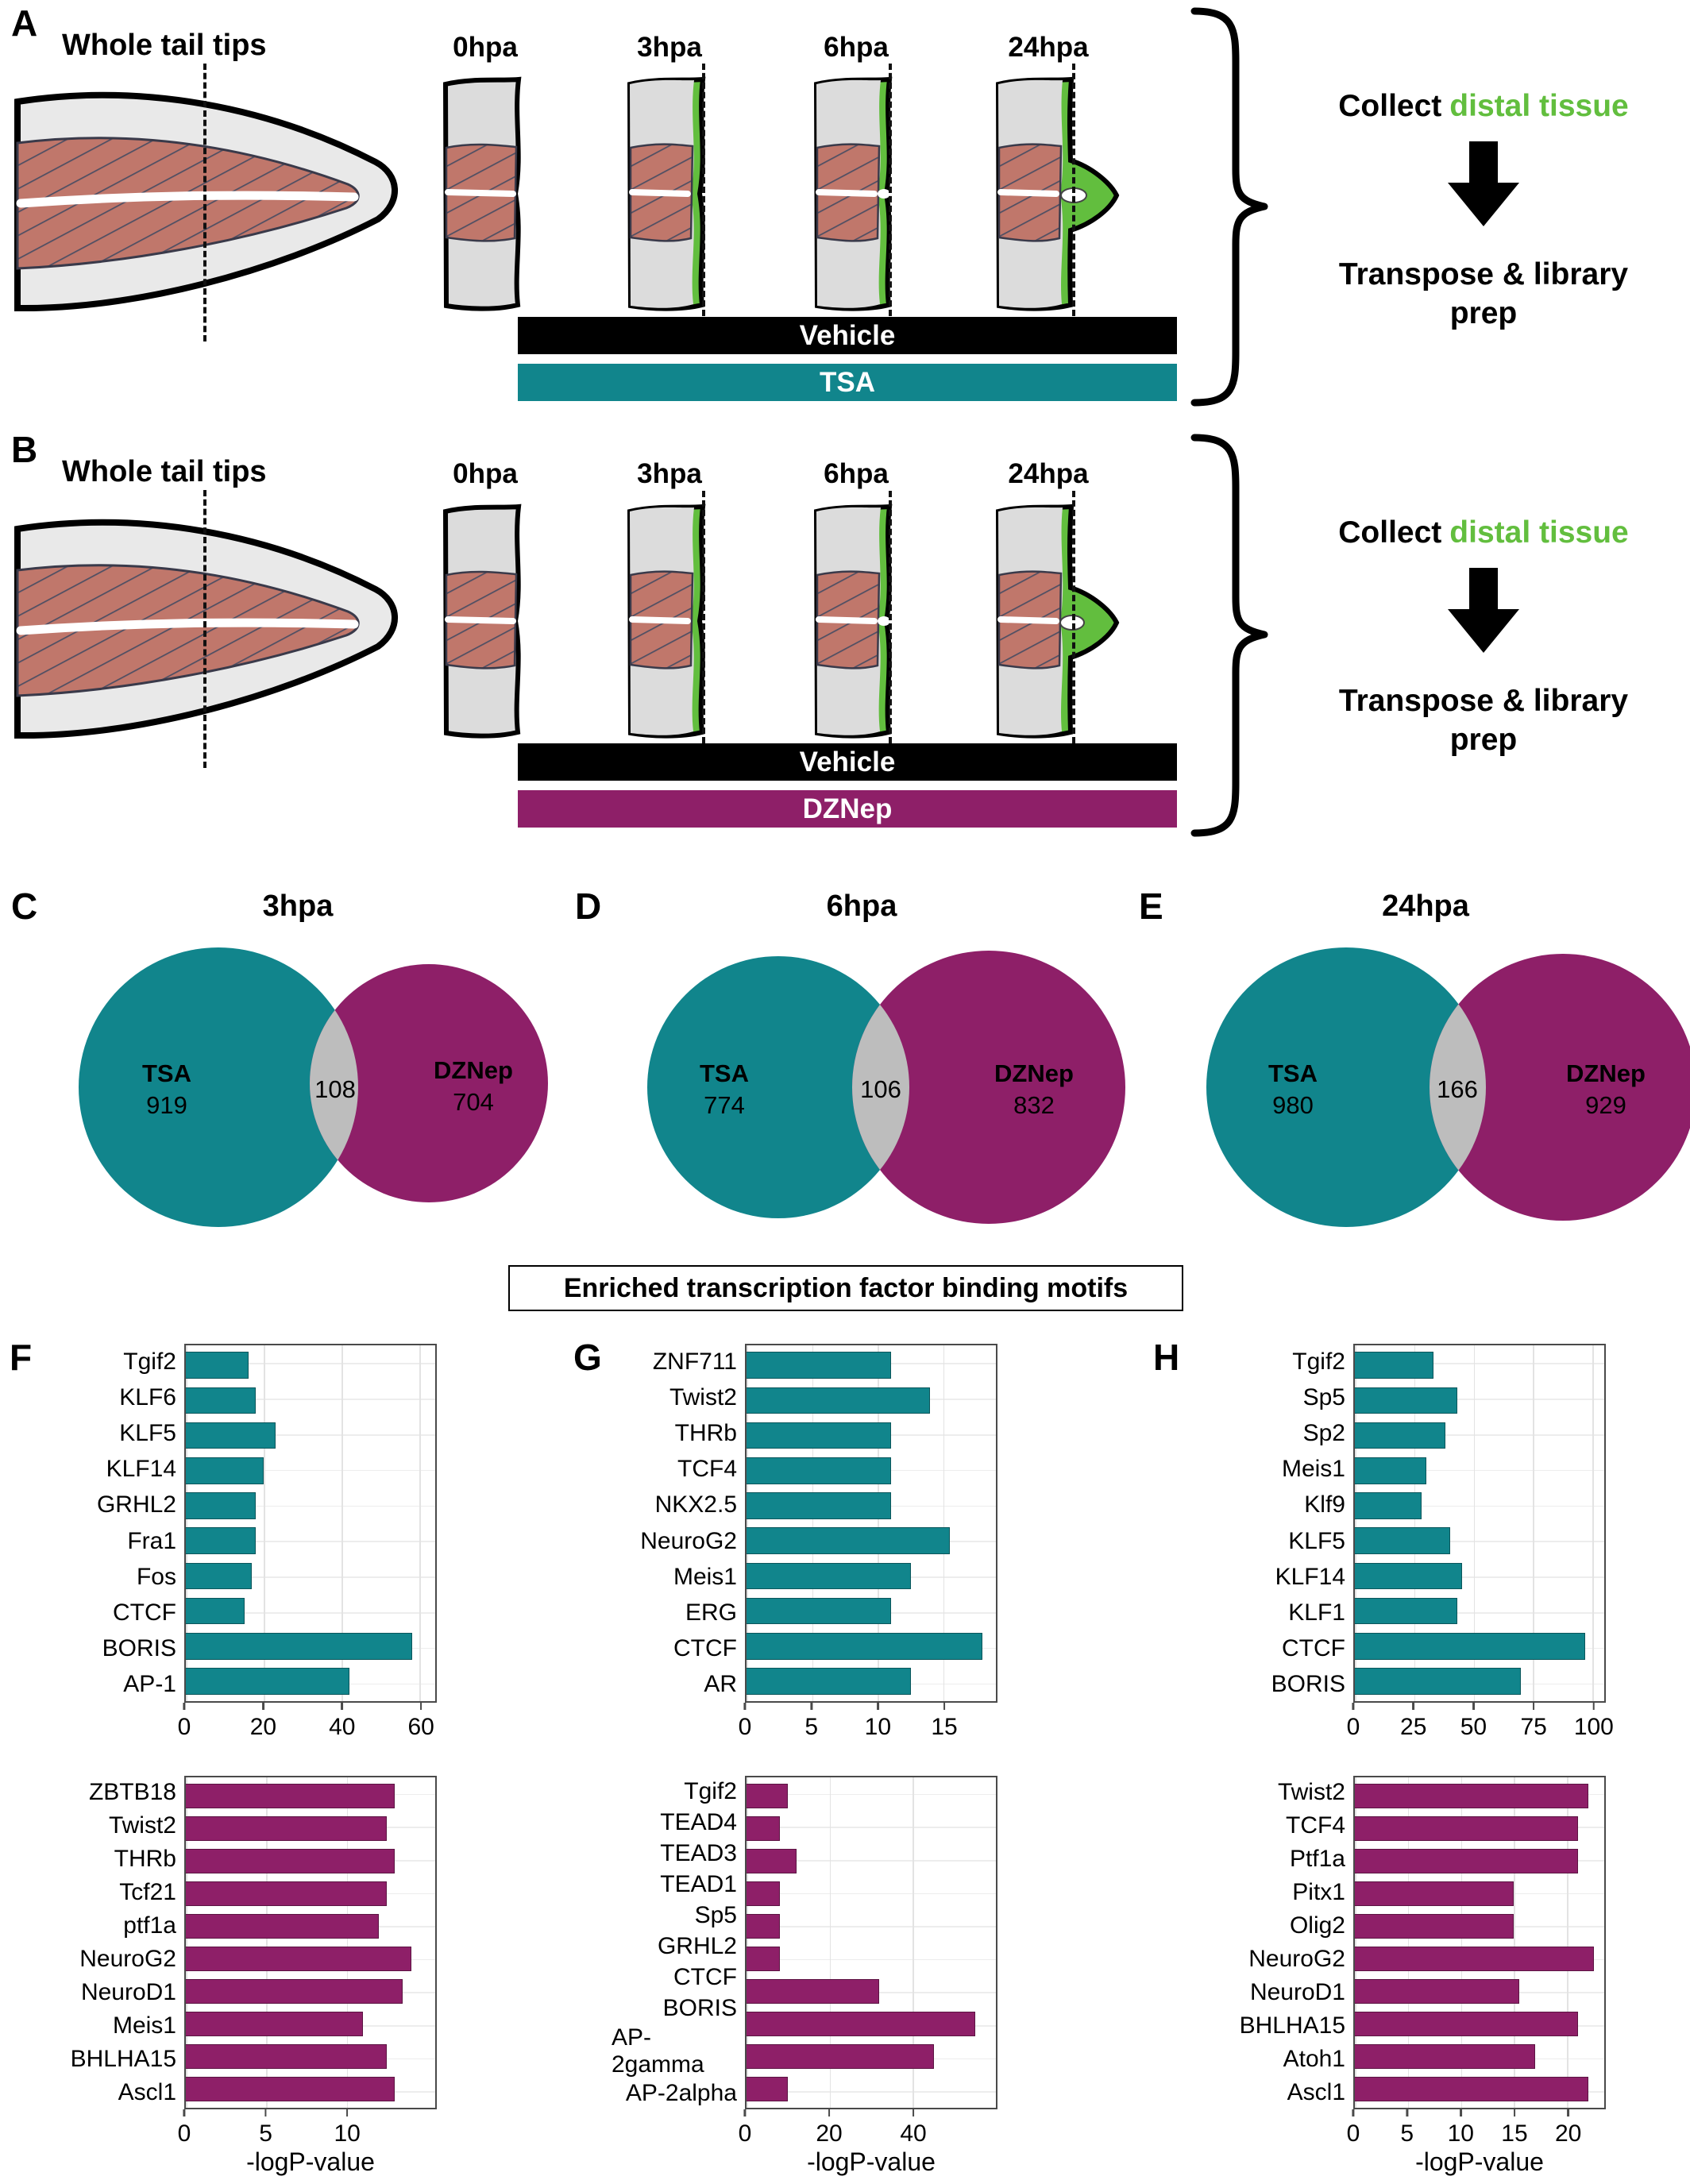 The image size is (1690, 2184). What do you see at coordinates (763, 1829) in the screenshot?
I see `bar-TEAD4` at bounding box center [763, 1829].